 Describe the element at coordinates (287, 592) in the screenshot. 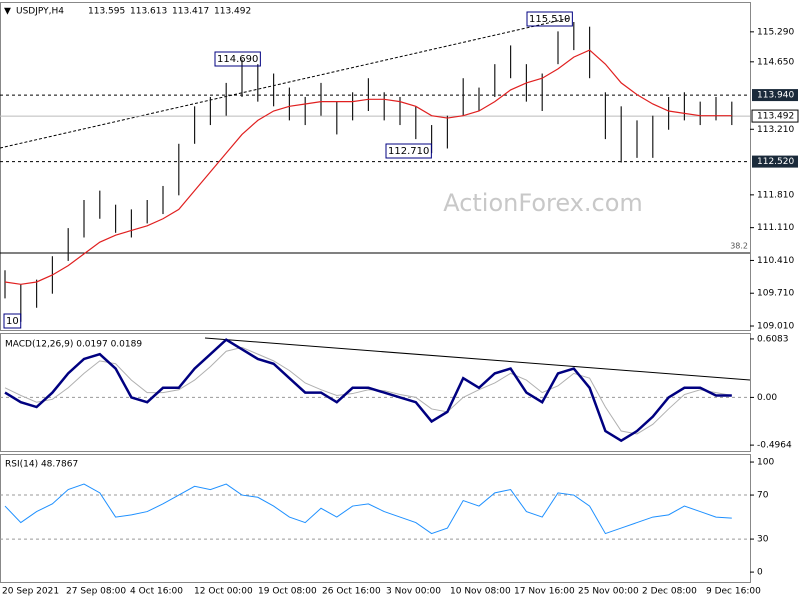

I see `x-tick-label: 19 Oct 08:00` at that location.